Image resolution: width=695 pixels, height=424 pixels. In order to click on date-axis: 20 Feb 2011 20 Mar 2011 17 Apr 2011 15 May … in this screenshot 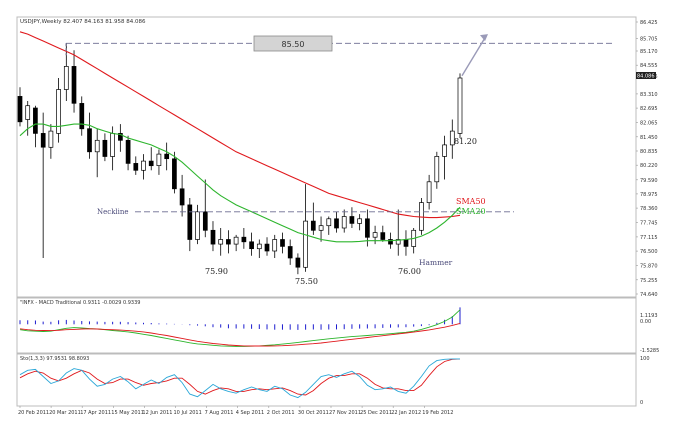, I will do `click(235, 411)`.